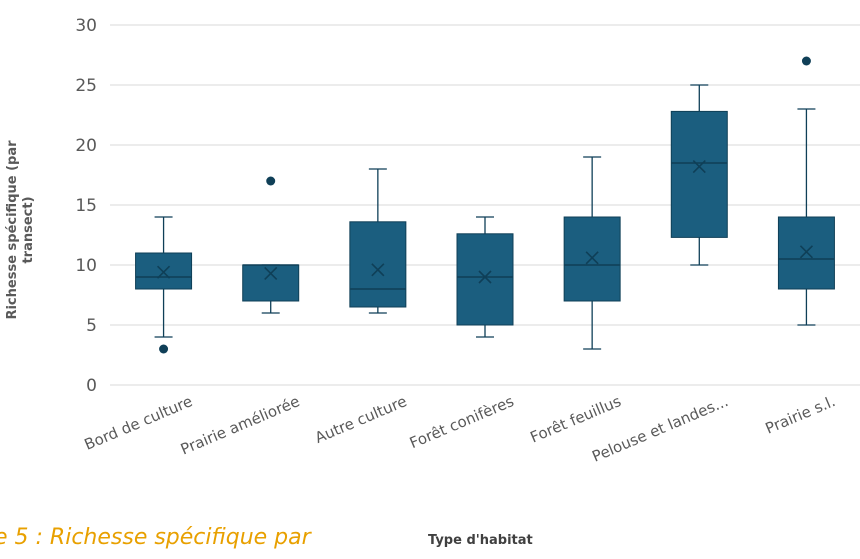 Image resolution: width=860 pixels, height=559 pixels. What do you see at coordinates (480, 540) in the screenshot?
I see `x-axis-title: Type d'habitat` at bounding box center [480, 540].